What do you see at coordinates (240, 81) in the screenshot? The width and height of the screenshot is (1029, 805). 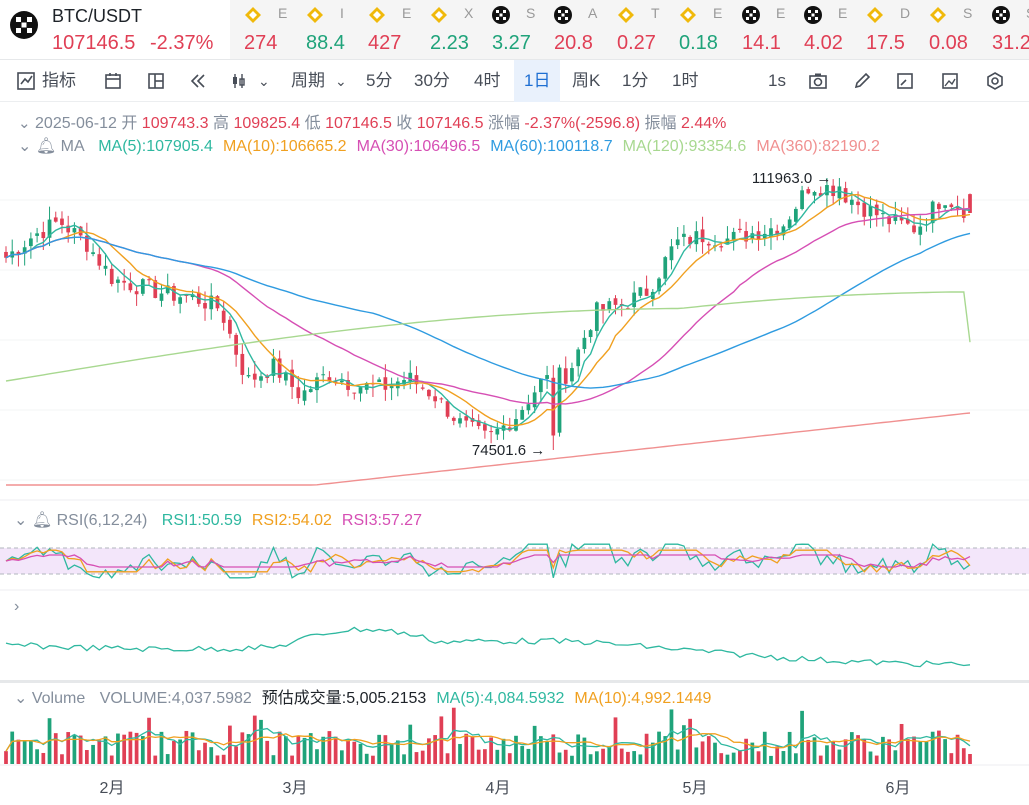 I see `candle-type-icon` at bounding box center [240, 81].